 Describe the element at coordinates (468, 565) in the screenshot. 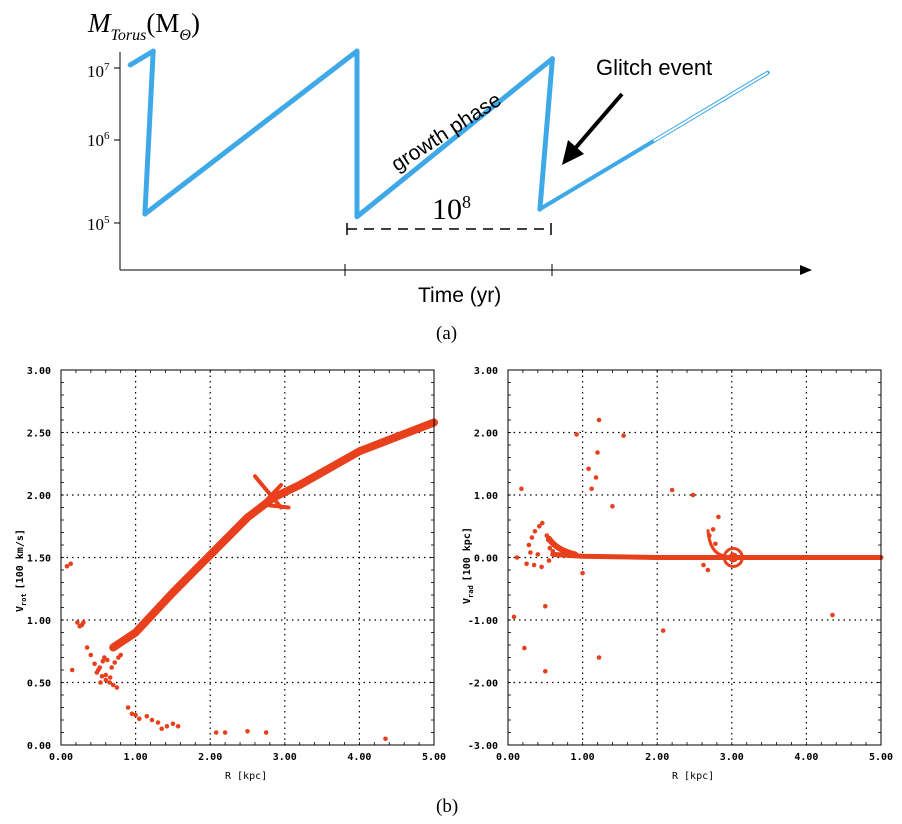

I see `panel-b-vrad-y-axis-title: Vrad[100 kpc]` at that location.